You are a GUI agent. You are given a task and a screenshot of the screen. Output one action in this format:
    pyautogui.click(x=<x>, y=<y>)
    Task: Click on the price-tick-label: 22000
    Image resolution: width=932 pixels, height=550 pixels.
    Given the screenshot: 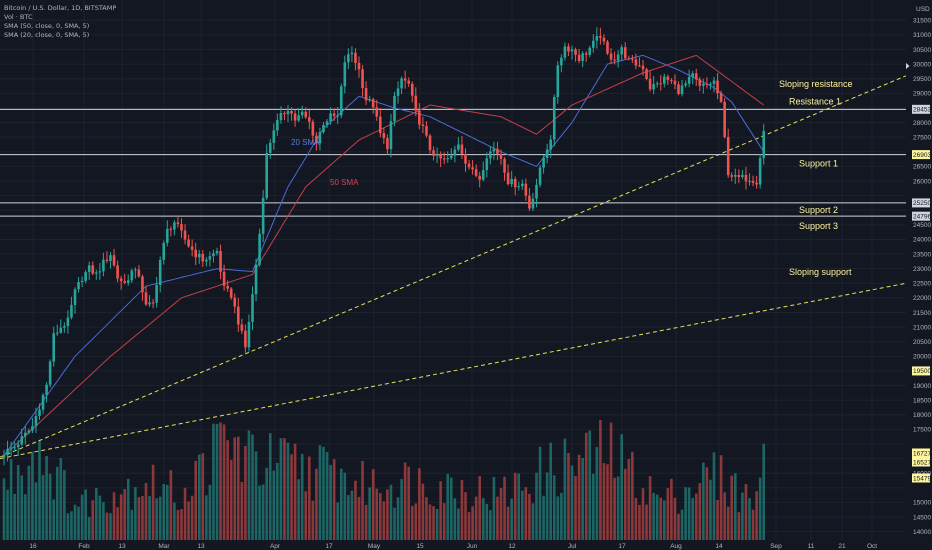 What is the action you would take?
    pyautogui.click(x=922, y=298)
    